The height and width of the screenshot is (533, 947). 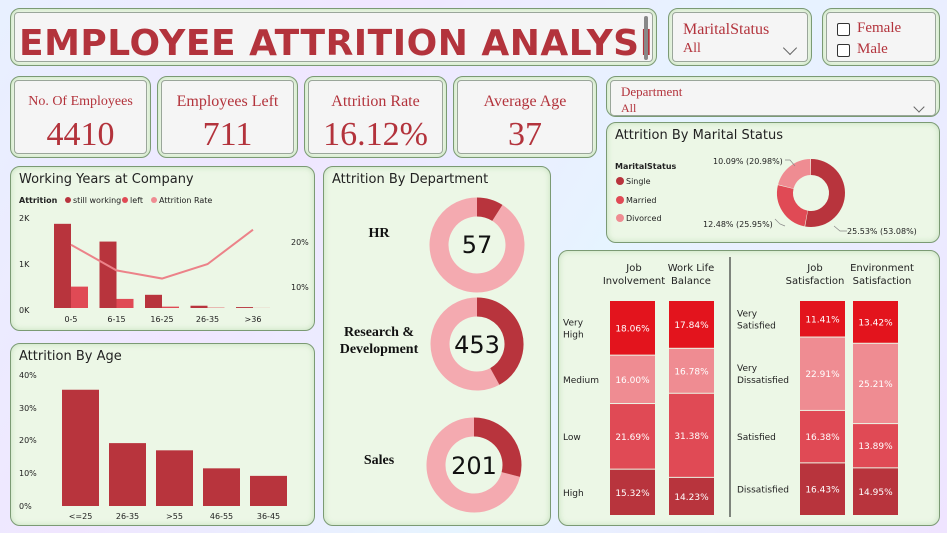 I want to click on marital-slicer: MaritalStatus All, so click(x=740, y=37).